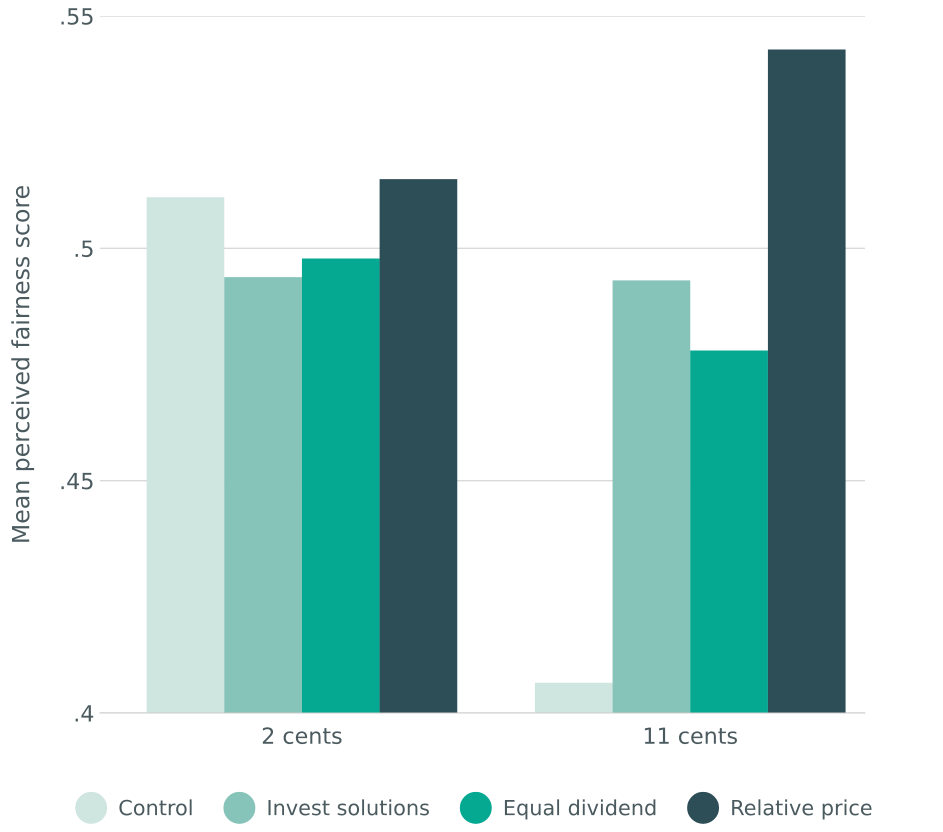  What do you see at coordinates (155, 807) in the screenshot?
I see `legend-label: Control` at bounding box center [155, 807].